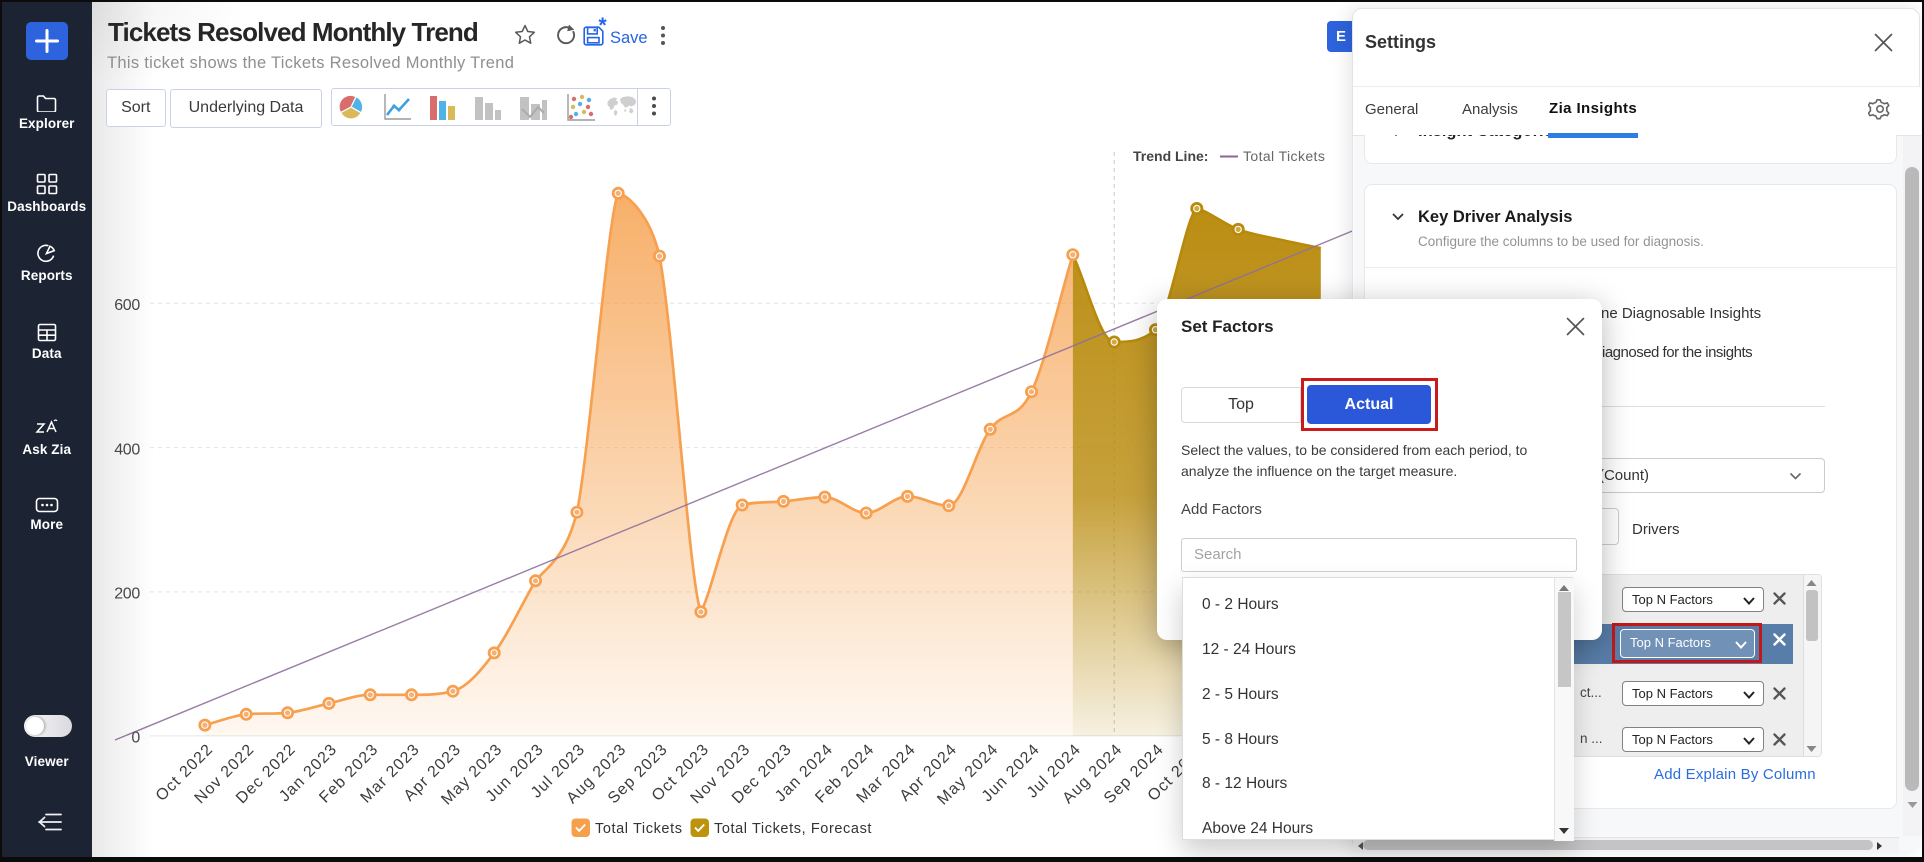 The image size is (1924, 862). Describe the element at coordinates (793, 829) in the screenshot. I see `svg-text: Total Tickets, Forecast` at that location.